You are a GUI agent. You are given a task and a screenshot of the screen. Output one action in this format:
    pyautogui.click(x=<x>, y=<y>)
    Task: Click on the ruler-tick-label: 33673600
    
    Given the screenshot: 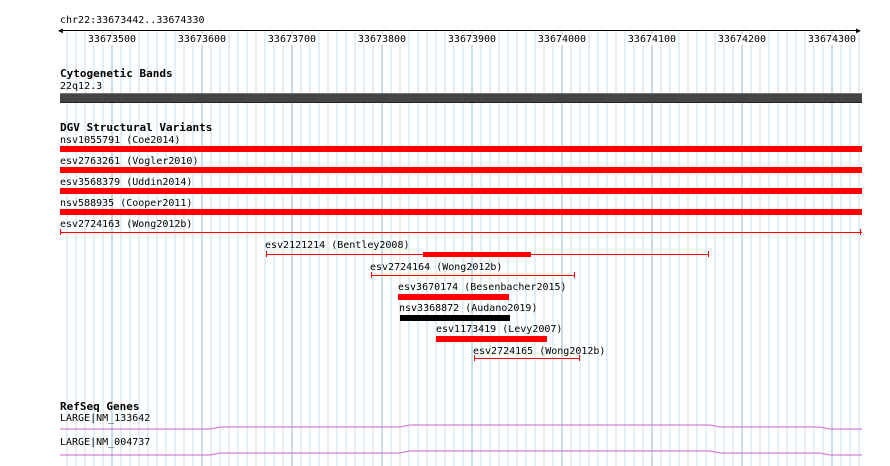 What is the action you would take?
    pyautogui.click(x=202, y=39)
    